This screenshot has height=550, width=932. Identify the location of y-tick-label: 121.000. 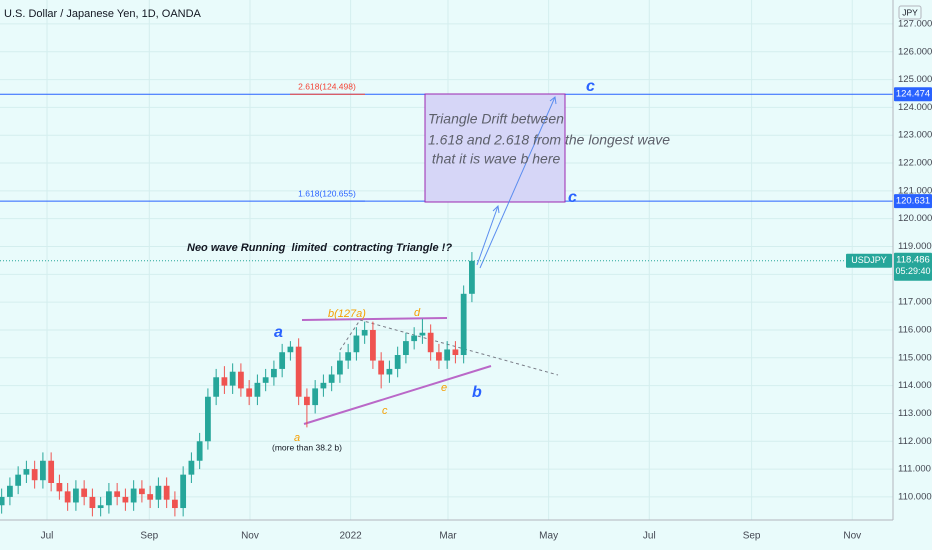
(915, 190).